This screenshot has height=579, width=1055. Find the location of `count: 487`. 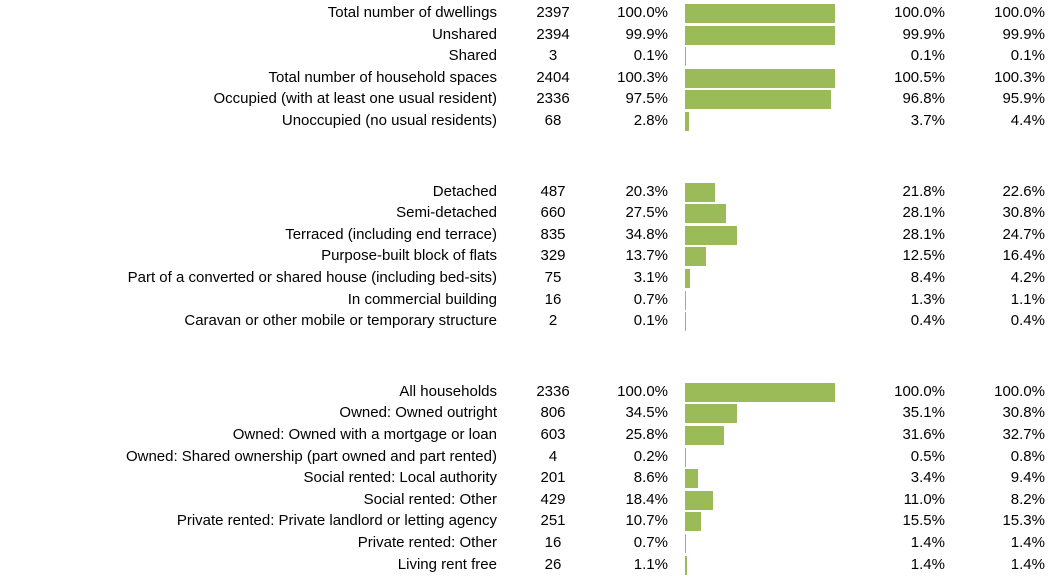

count: 487 is located at coordinates (553, 191).